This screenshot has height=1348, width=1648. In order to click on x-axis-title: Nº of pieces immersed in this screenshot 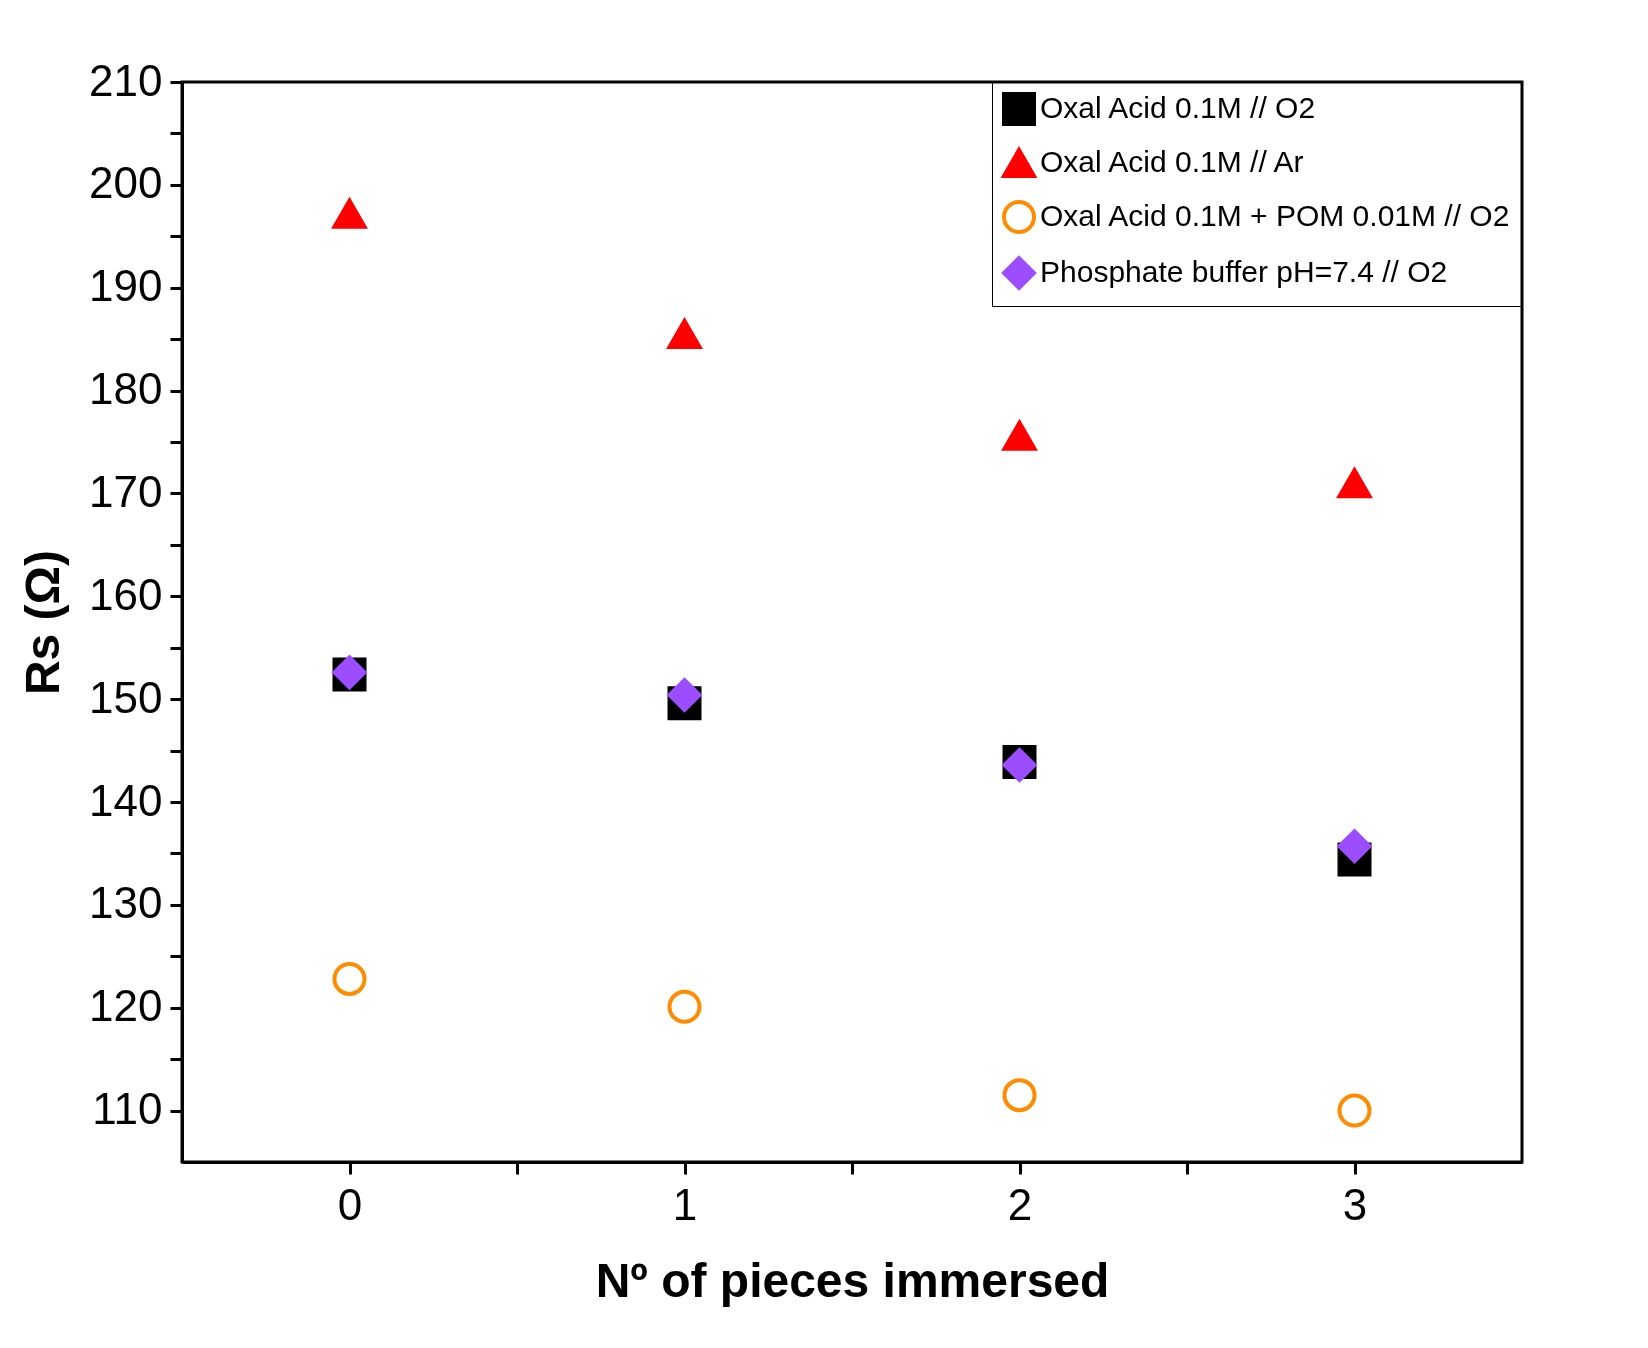, I will do `click(852, 1280)`.